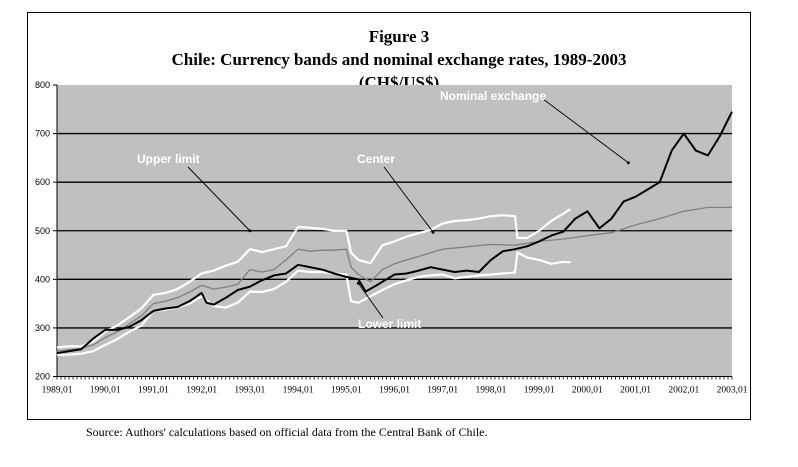 This screenshot has width=798, height=467. What do you see at coordinates (442, 391) in the screenshot?
I see `x-tick-label: 1997,01` at bounding box center [442, 391].